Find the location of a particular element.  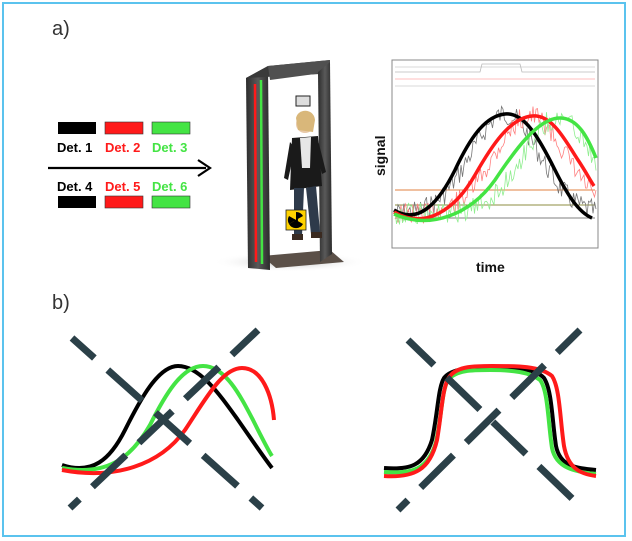

detector-4-bar is located at coordinates (77, 202).